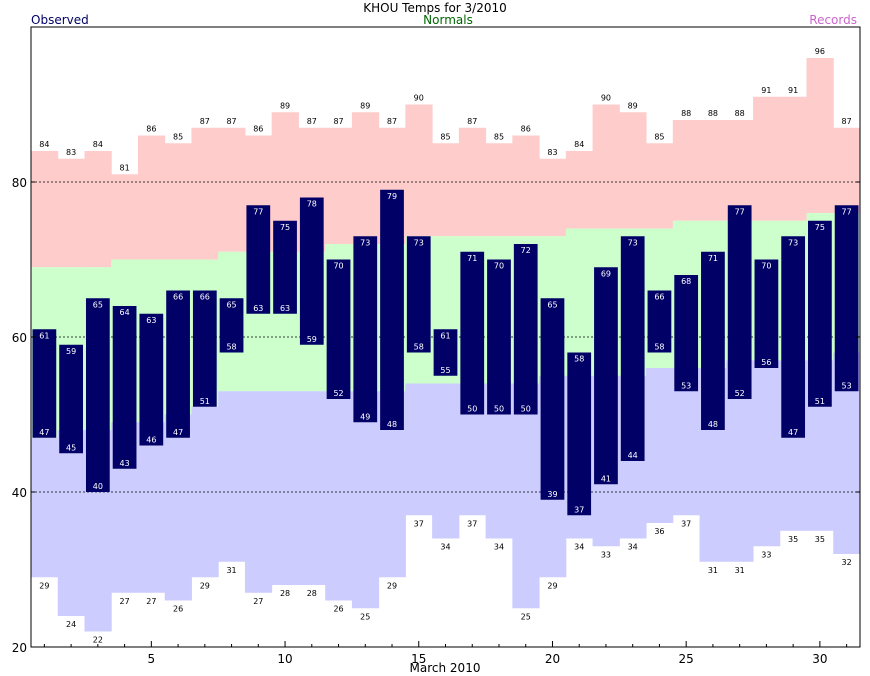 This screenshot has height=676, width=870. Describe the element at coordinates (71, 624) in the screenshot. I see `record-low-label-day-2: 24` at that location.